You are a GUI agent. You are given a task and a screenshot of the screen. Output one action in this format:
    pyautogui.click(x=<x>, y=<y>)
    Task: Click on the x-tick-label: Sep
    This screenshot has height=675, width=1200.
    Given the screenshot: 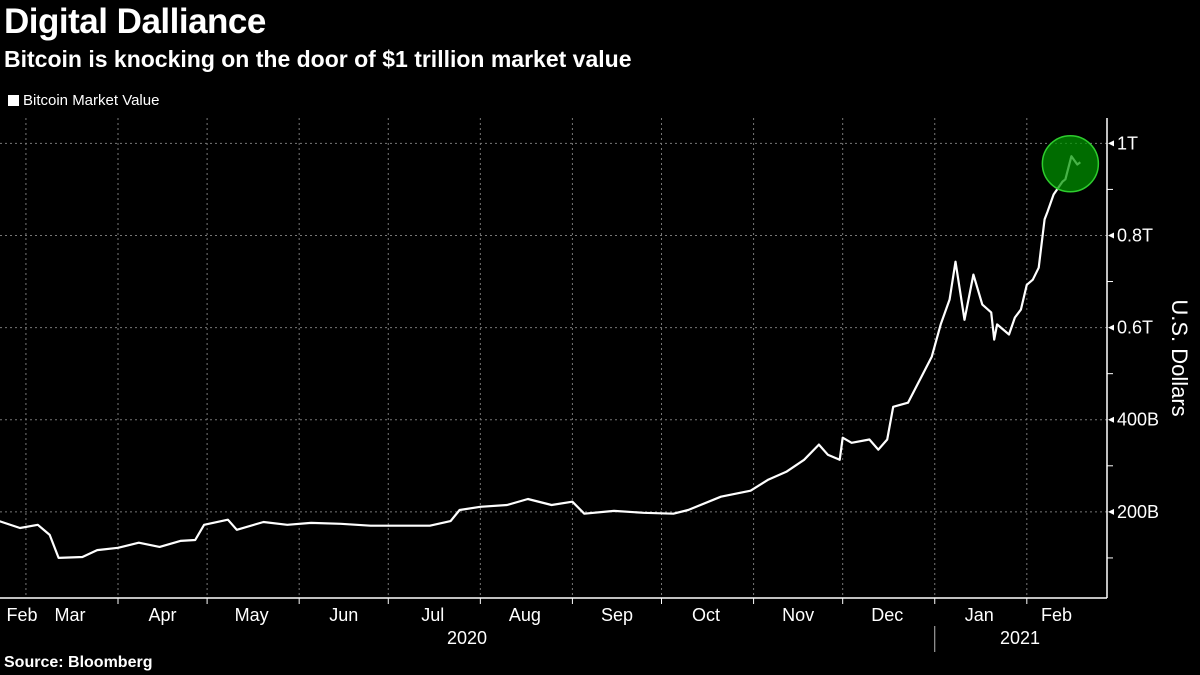 What is the action you would take?
    pyautogui.click(x=617, y=615)
    